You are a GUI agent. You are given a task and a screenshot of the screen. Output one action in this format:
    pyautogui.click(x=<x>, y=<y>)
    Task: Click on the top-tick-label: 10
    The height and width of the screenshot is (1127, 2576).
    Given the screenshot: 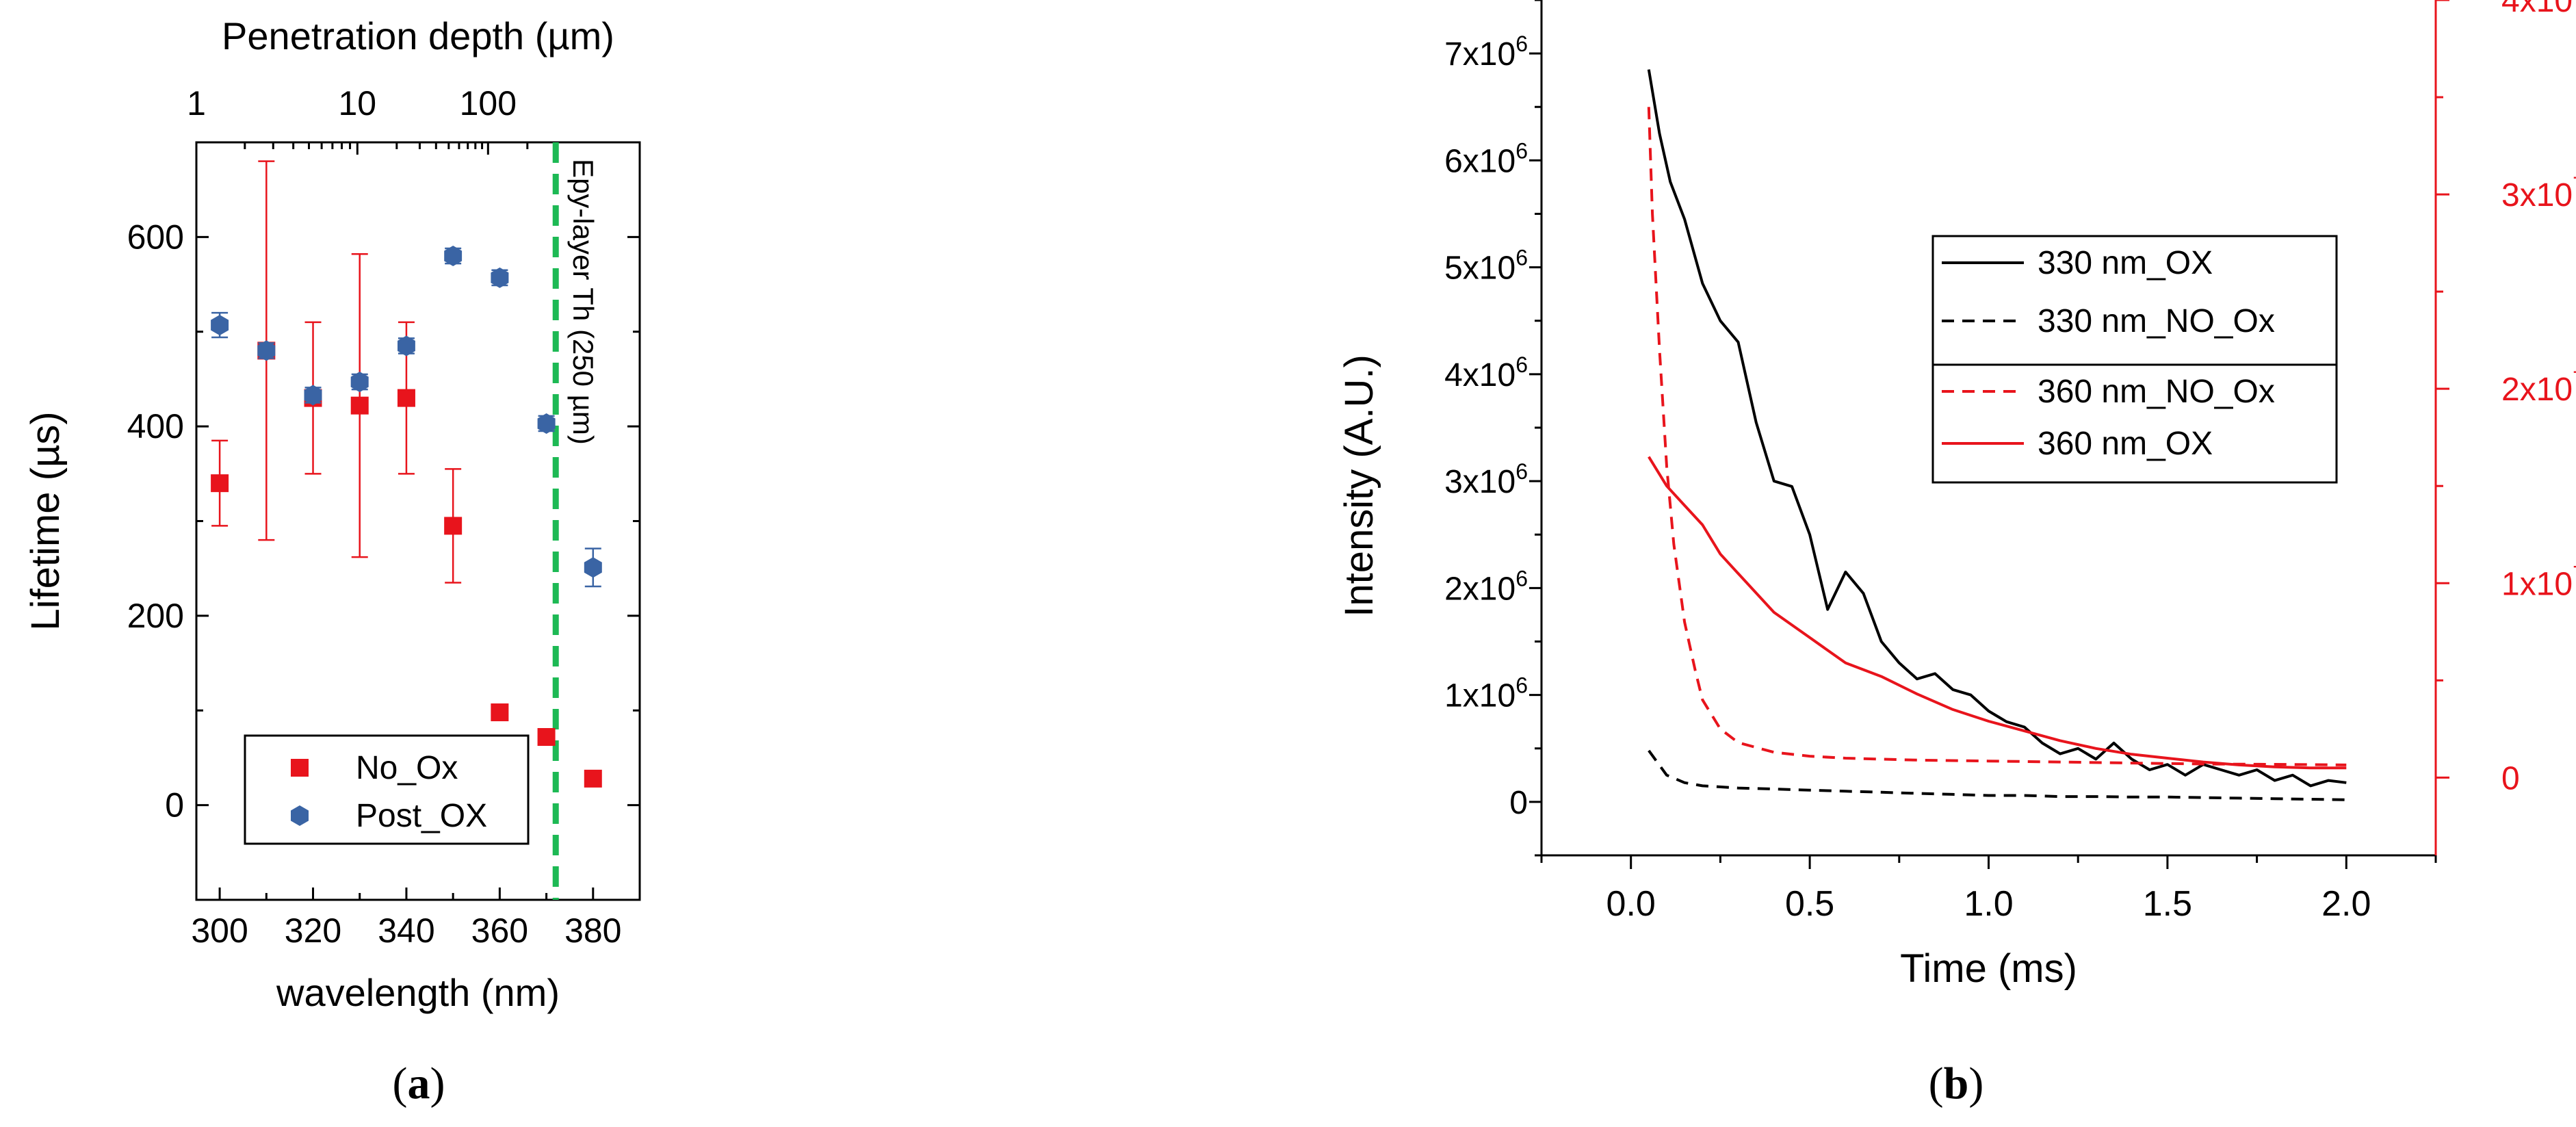 What is the action you would take?
    pyautogui.click(x=358, y=103)
    